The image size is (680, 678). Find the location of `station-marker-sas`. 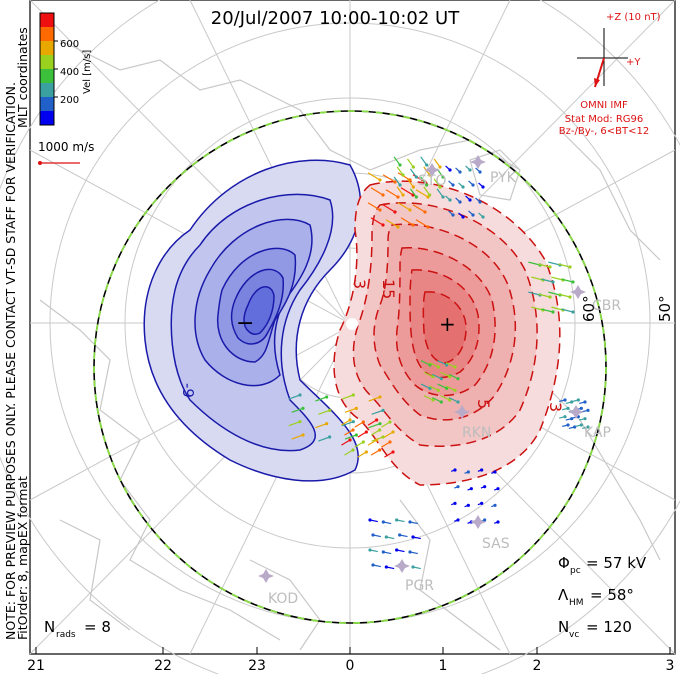

station-marker-sas is located at coordinates (478, 522).